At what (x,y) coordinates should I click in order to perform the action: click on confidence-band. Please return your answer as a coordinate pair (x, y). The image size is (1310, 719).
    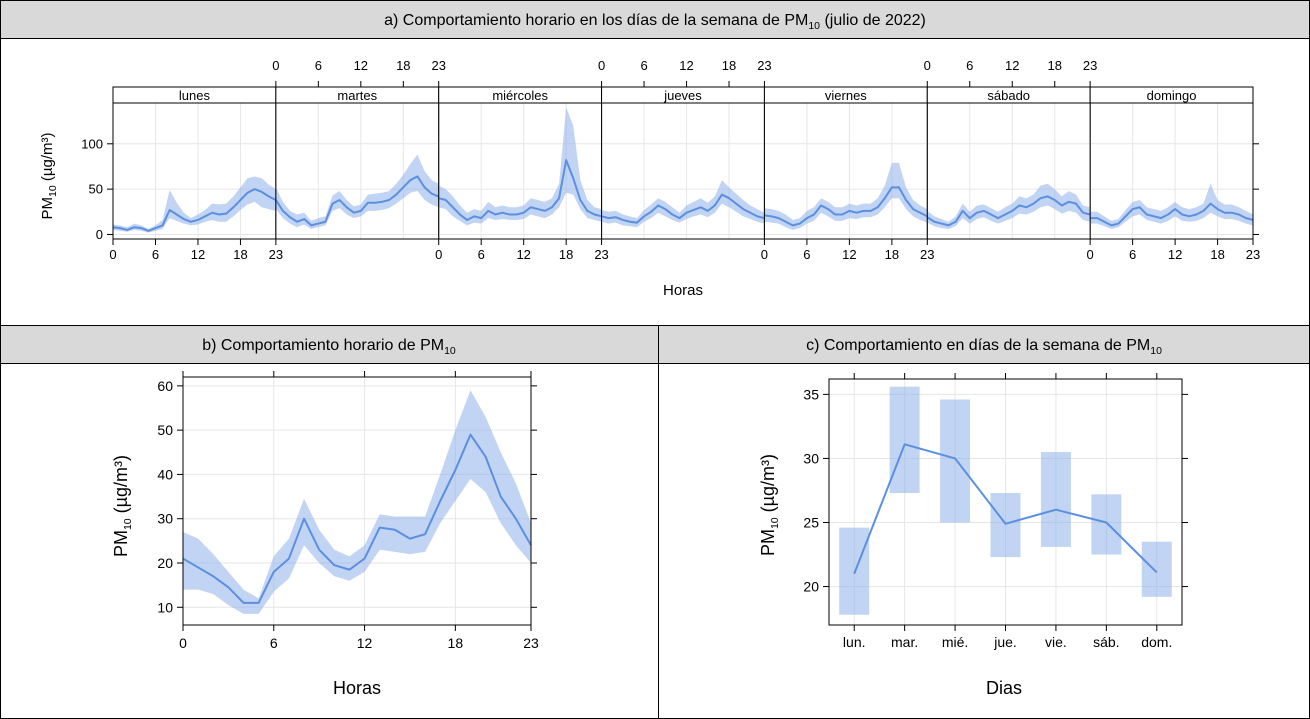
    Looking at the image, I should click on (357, 502).